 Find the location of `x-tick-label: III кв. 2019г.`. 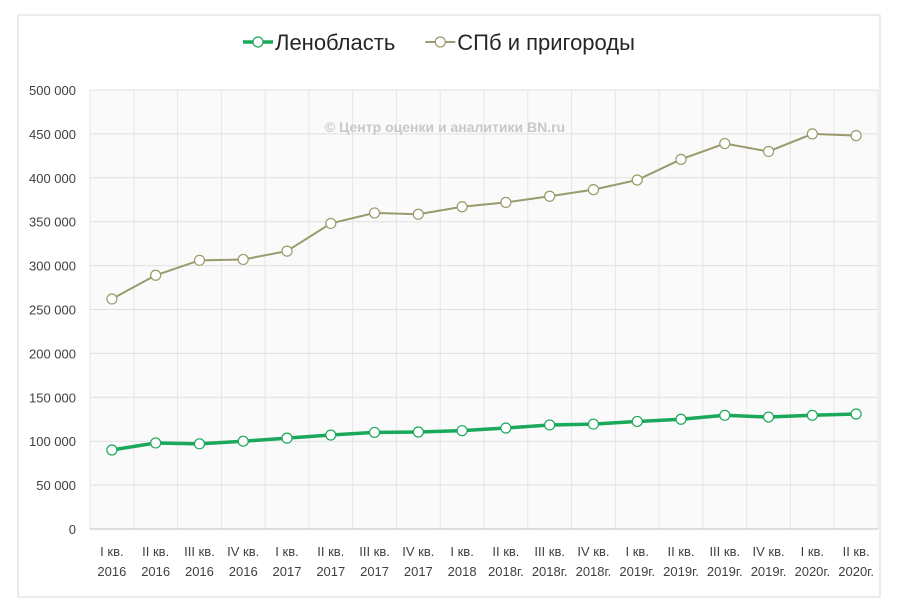

x-tick-label: III кв. 2019г. is located at coordinates (725, 561).